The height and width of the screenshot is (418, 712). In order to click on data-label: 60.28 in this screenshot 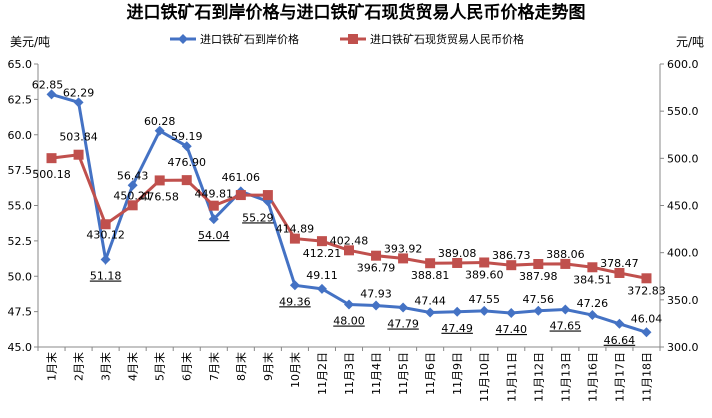, I will do `click(160, 121)`.